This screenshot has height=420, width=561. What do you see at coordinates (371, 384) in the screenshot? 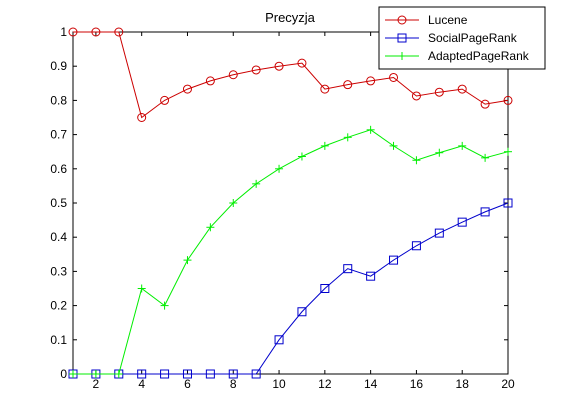
I see `x-tick-label: 14` at bounding box center [371, 384].